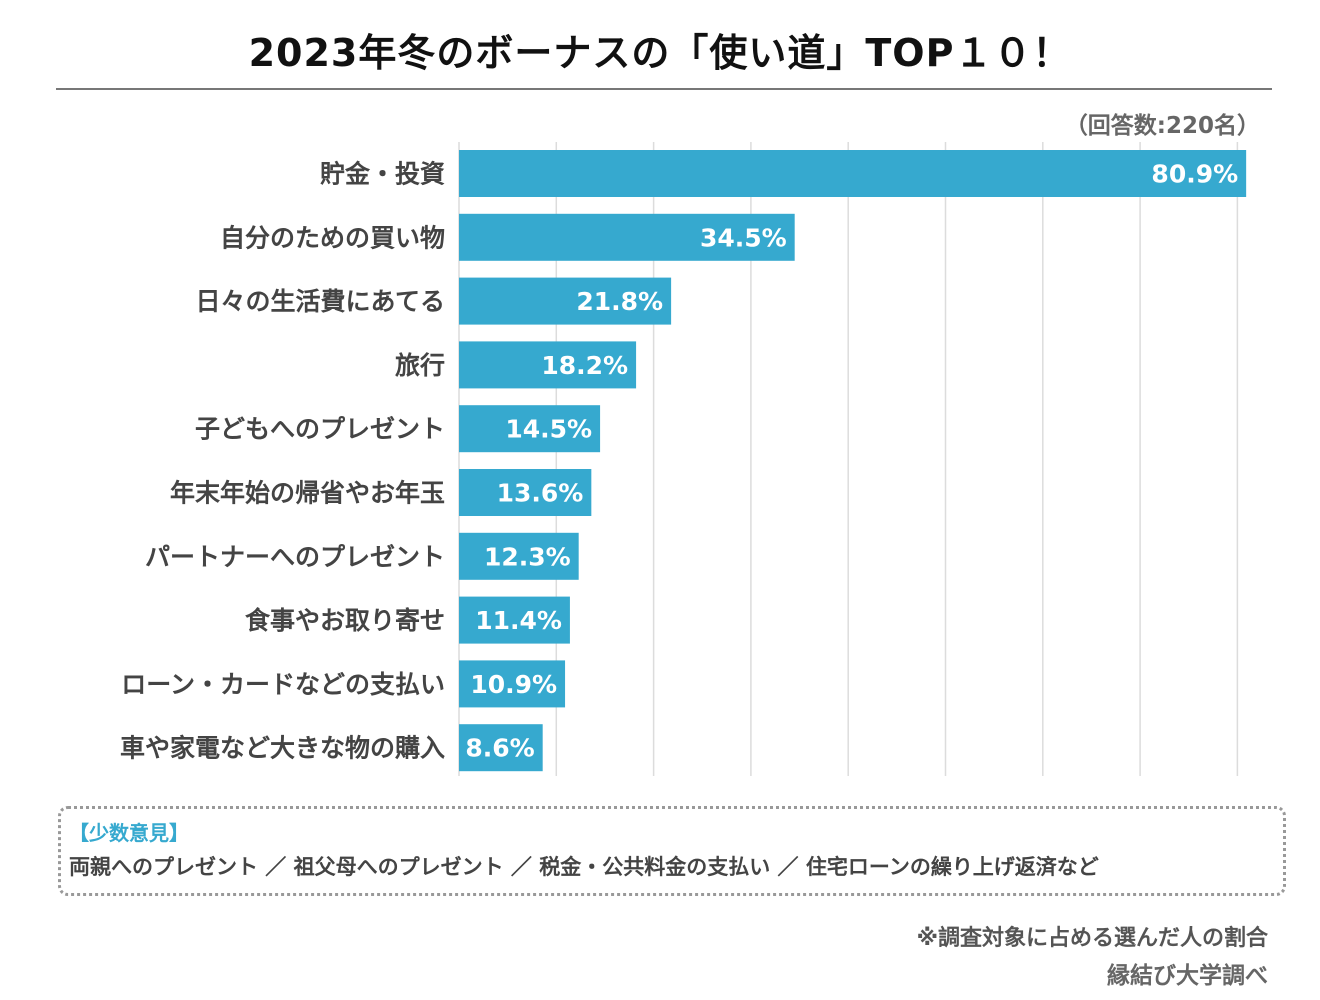 This screenshot has width=1320, height=1000. I want to click on data-label: 21.8%, so click(619, 301).